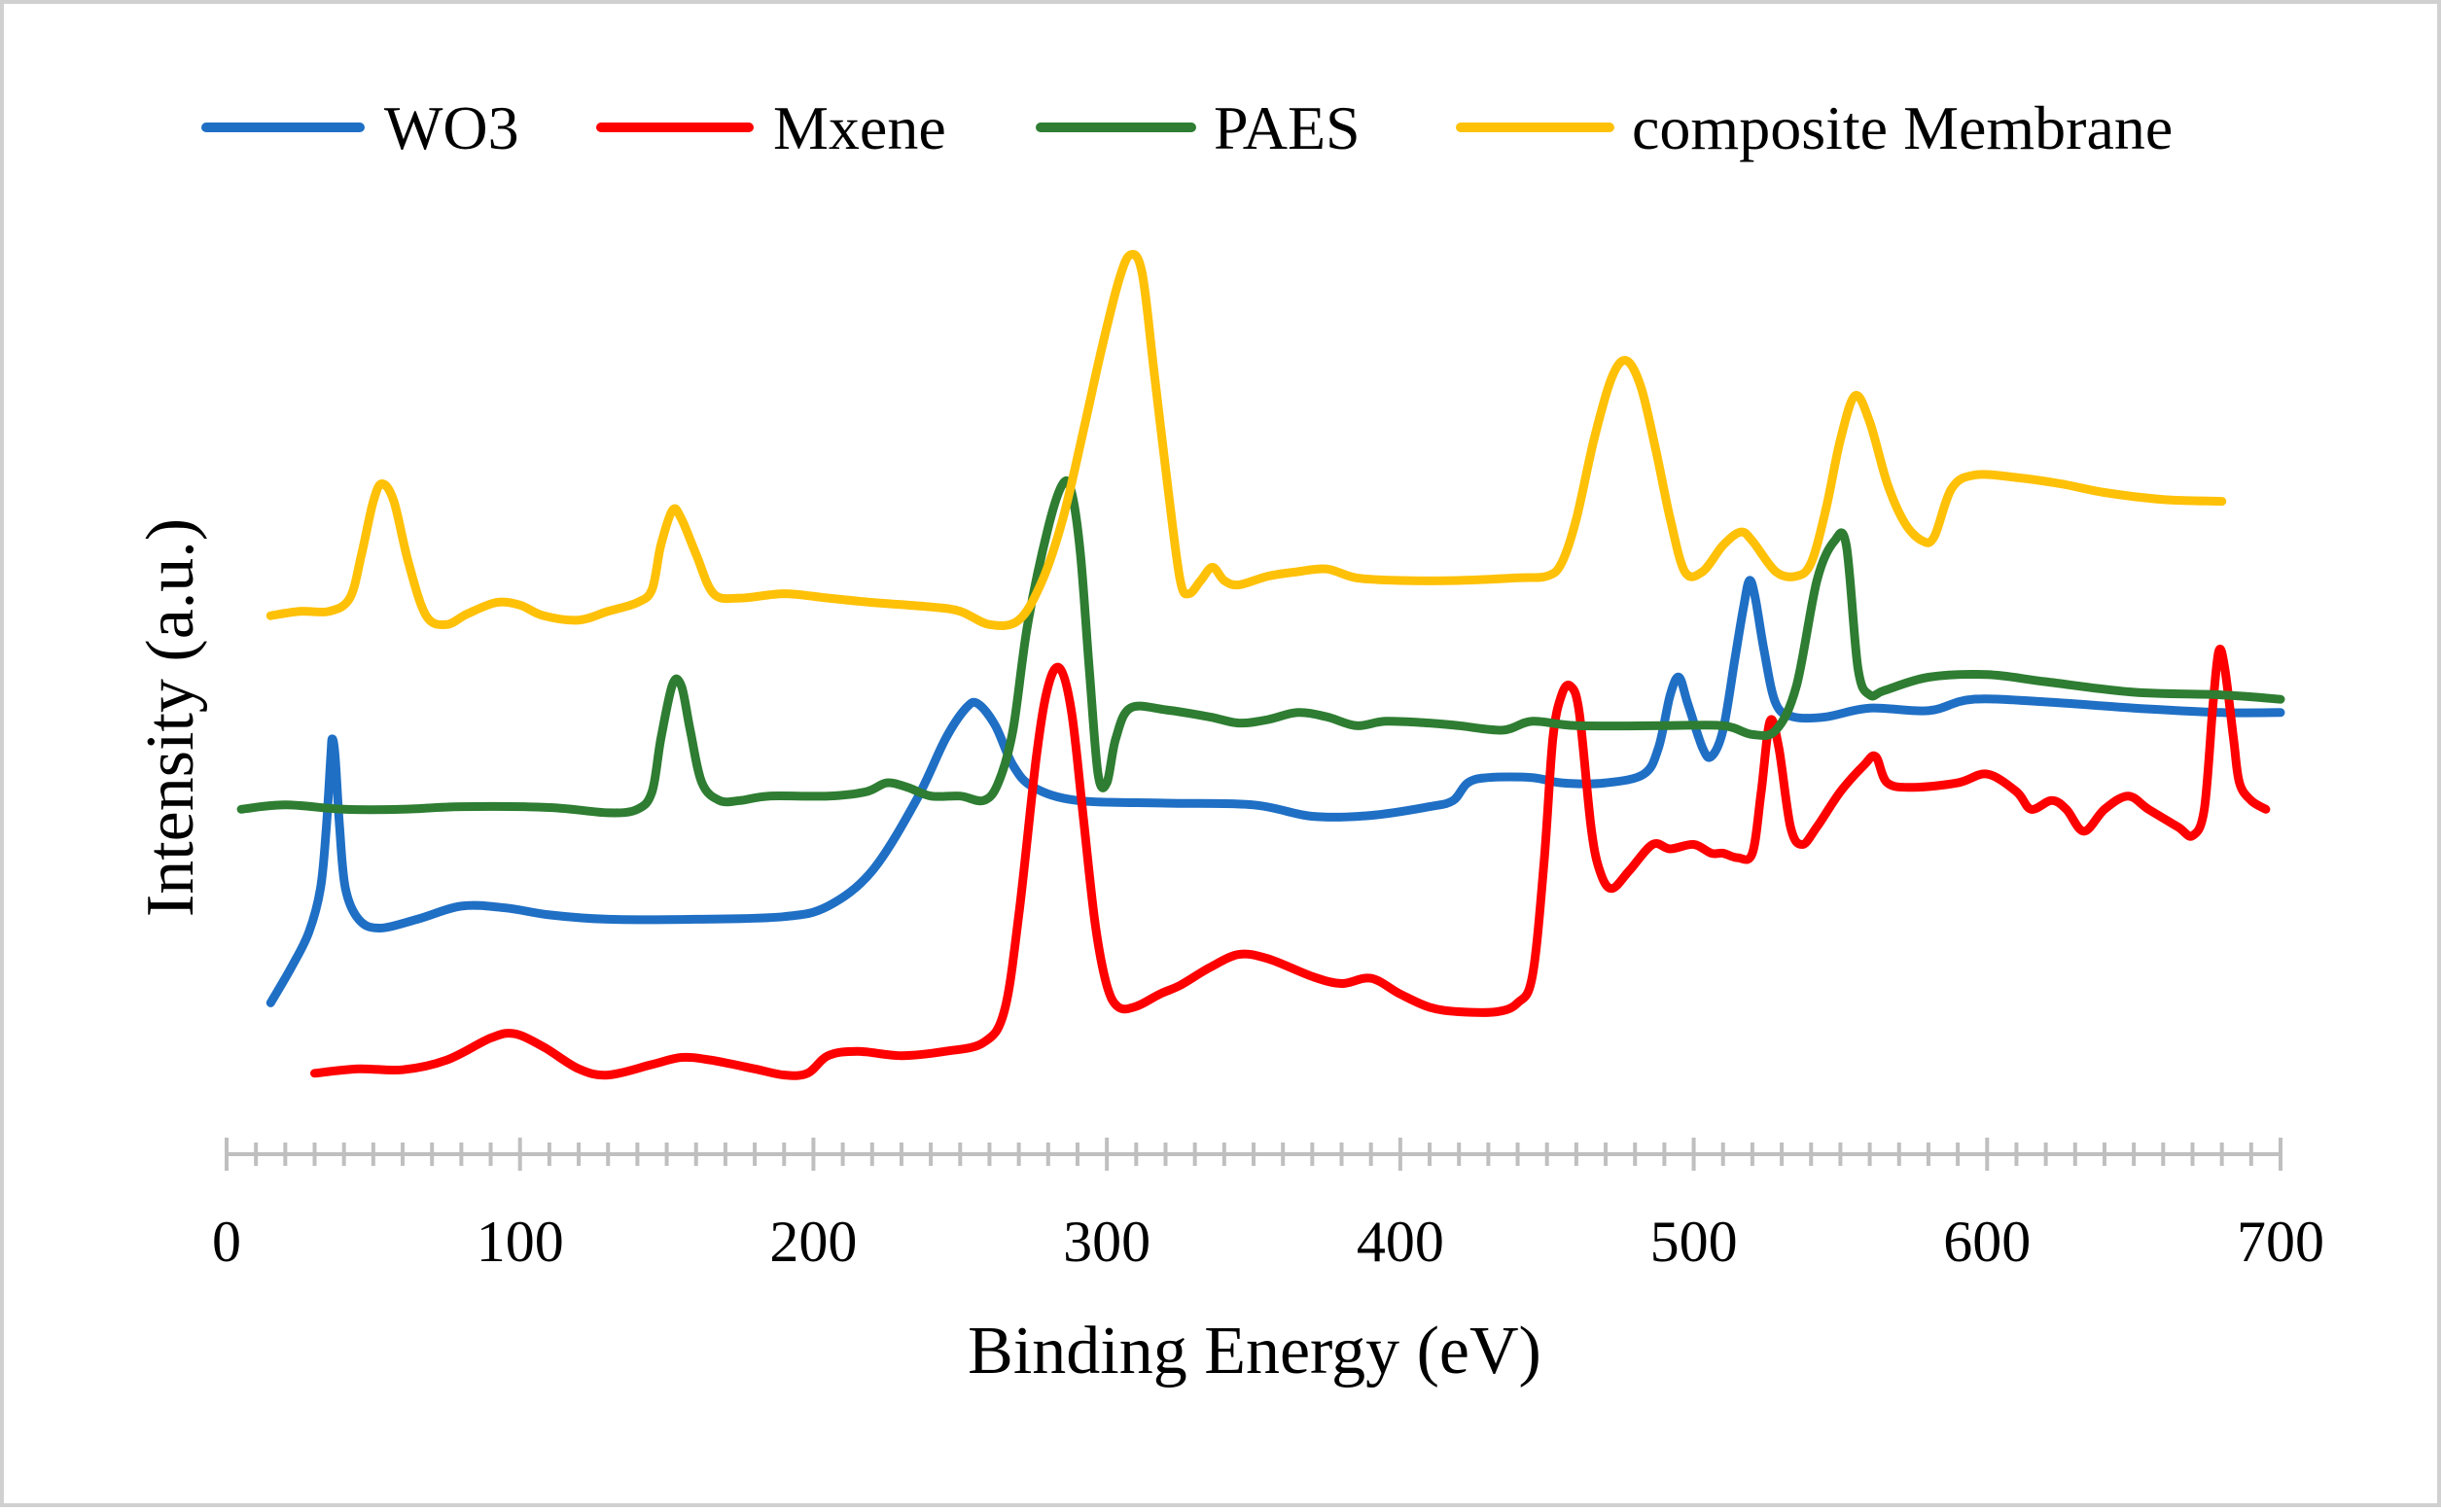  What do you see at coordinates (451, 128) in the screenshot?
I see `legend-label-wo3: WO3` at bounding box center [451, 128].